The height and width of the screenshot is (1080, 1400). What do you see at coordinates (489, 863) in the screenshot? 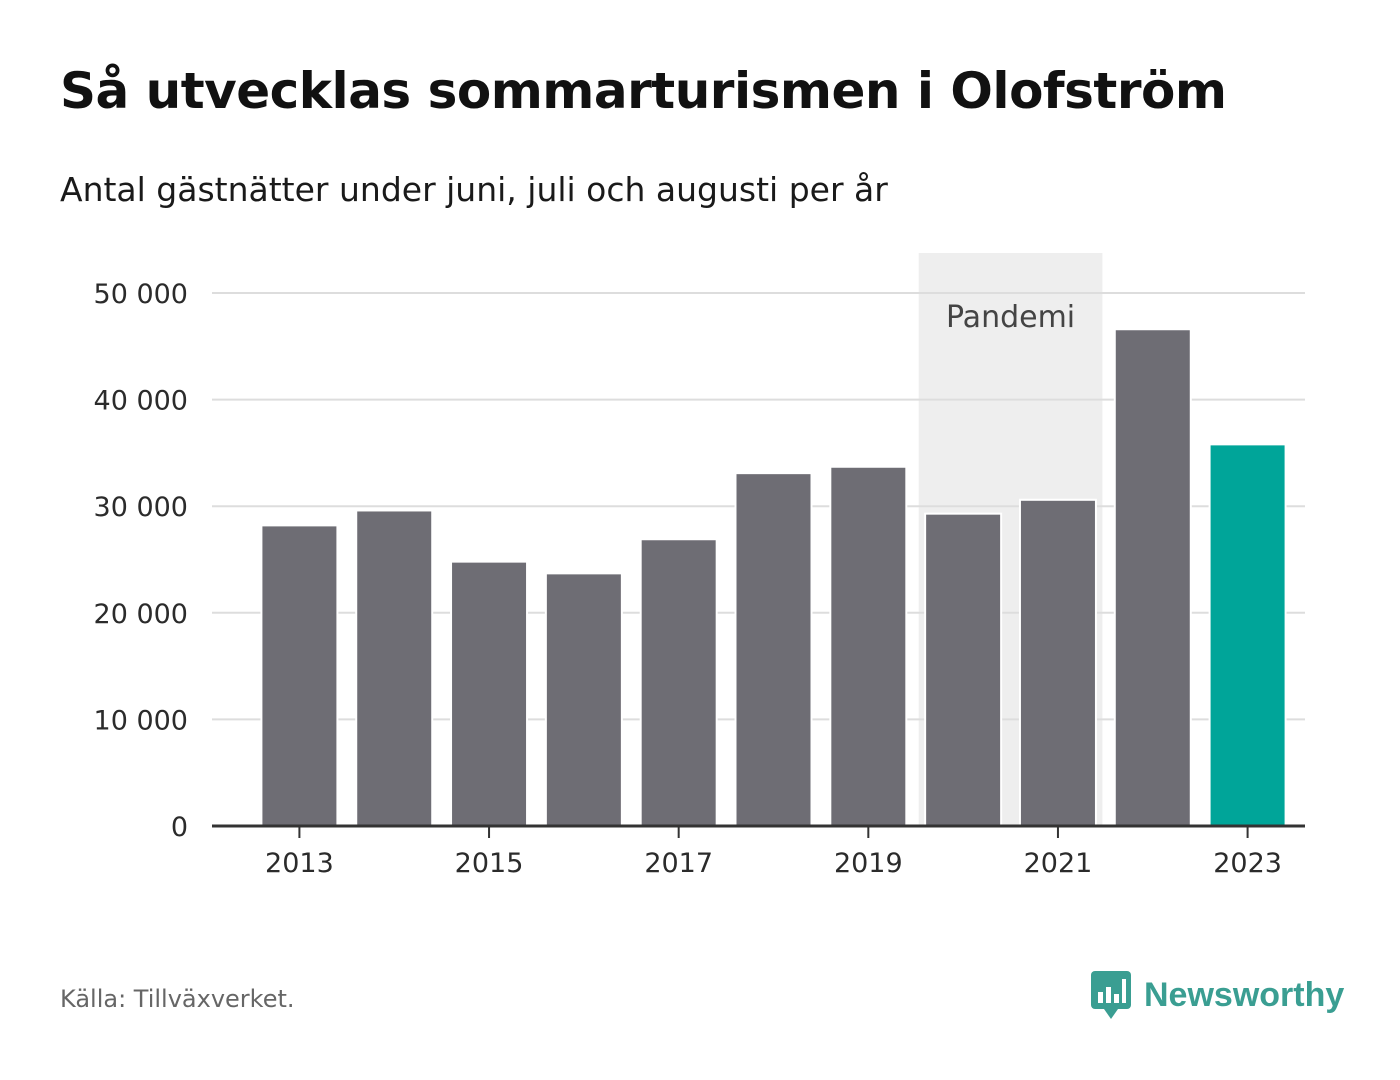
I see `x-tick-label: 2015` at bounding box center [489, 863].